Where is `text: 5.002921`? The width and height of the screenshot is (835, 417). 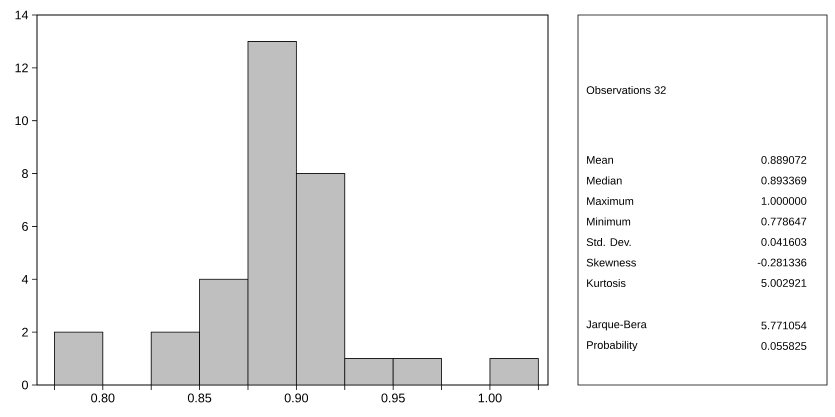
text: 5.002921 is located at coordinates (783, 283).